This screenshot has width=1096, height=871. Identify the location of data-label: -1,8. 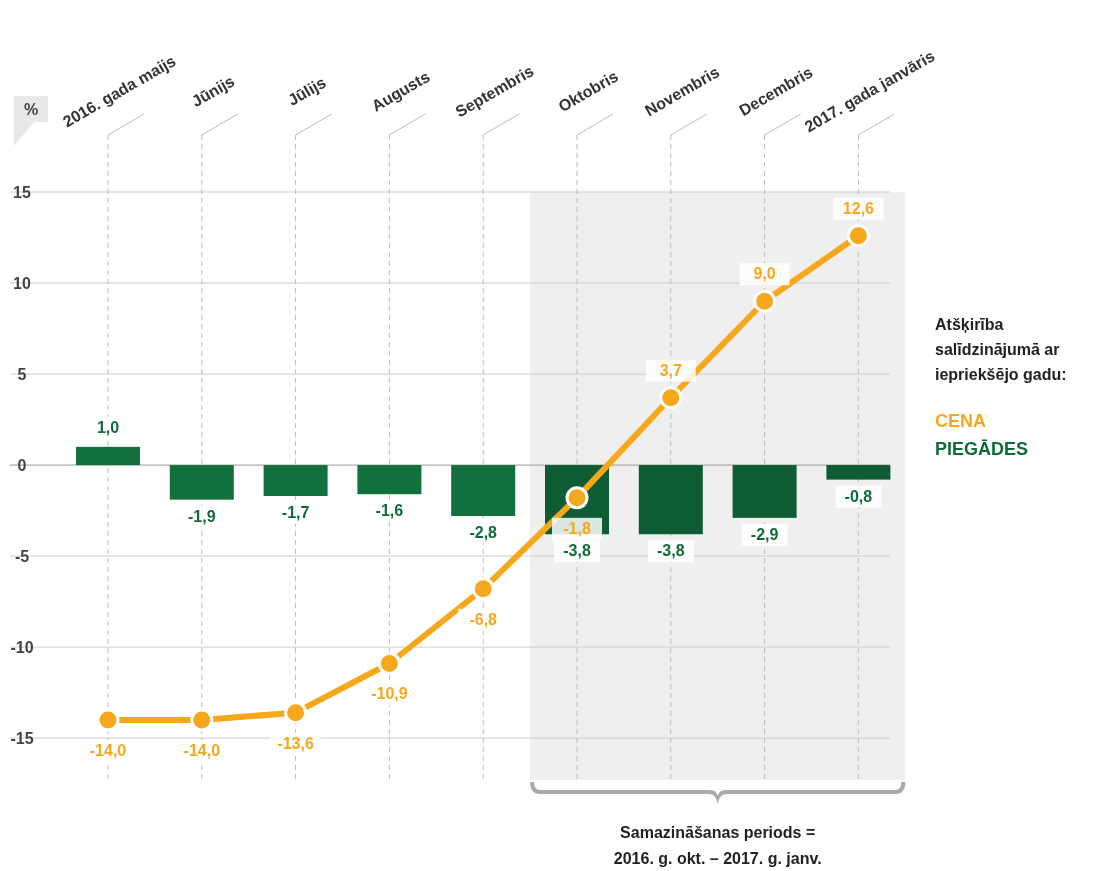
(577, 528).